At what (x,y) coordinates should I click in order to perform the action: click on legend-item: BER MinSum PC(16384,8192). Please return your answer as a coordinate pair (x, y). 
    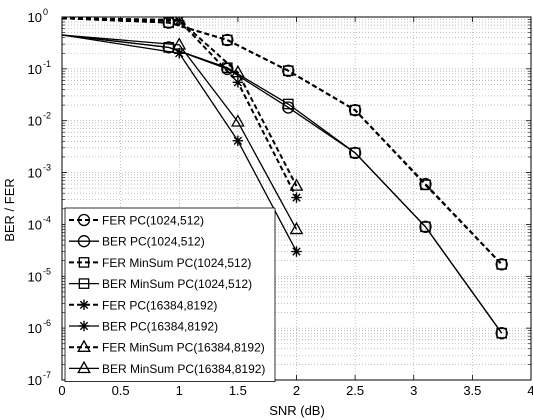
    Looking at the image, I should click on (167, 368).